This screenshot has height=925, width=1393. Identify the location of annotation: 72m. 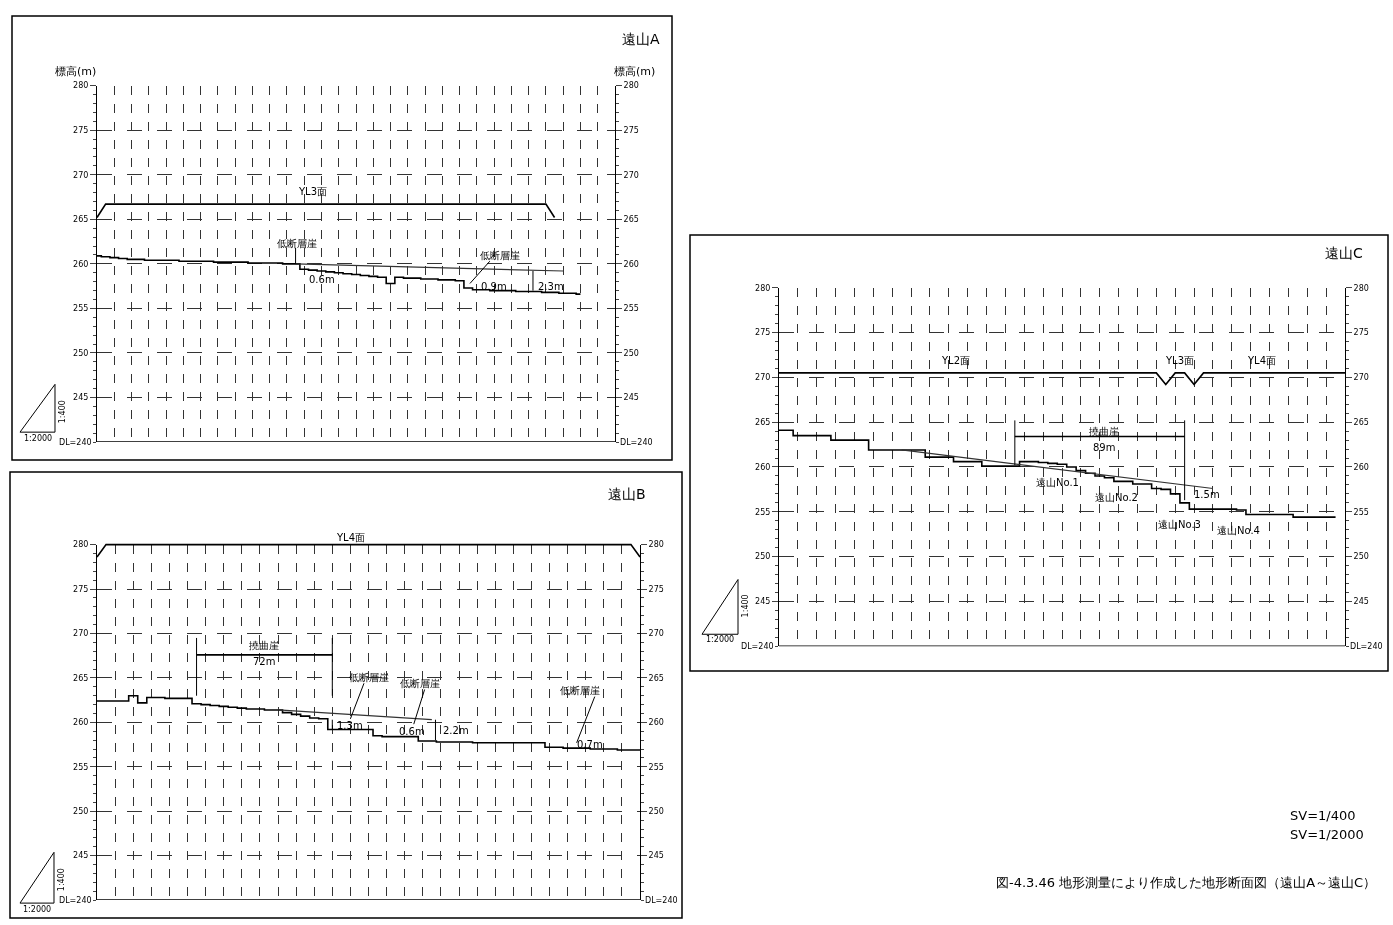
(264, 661).